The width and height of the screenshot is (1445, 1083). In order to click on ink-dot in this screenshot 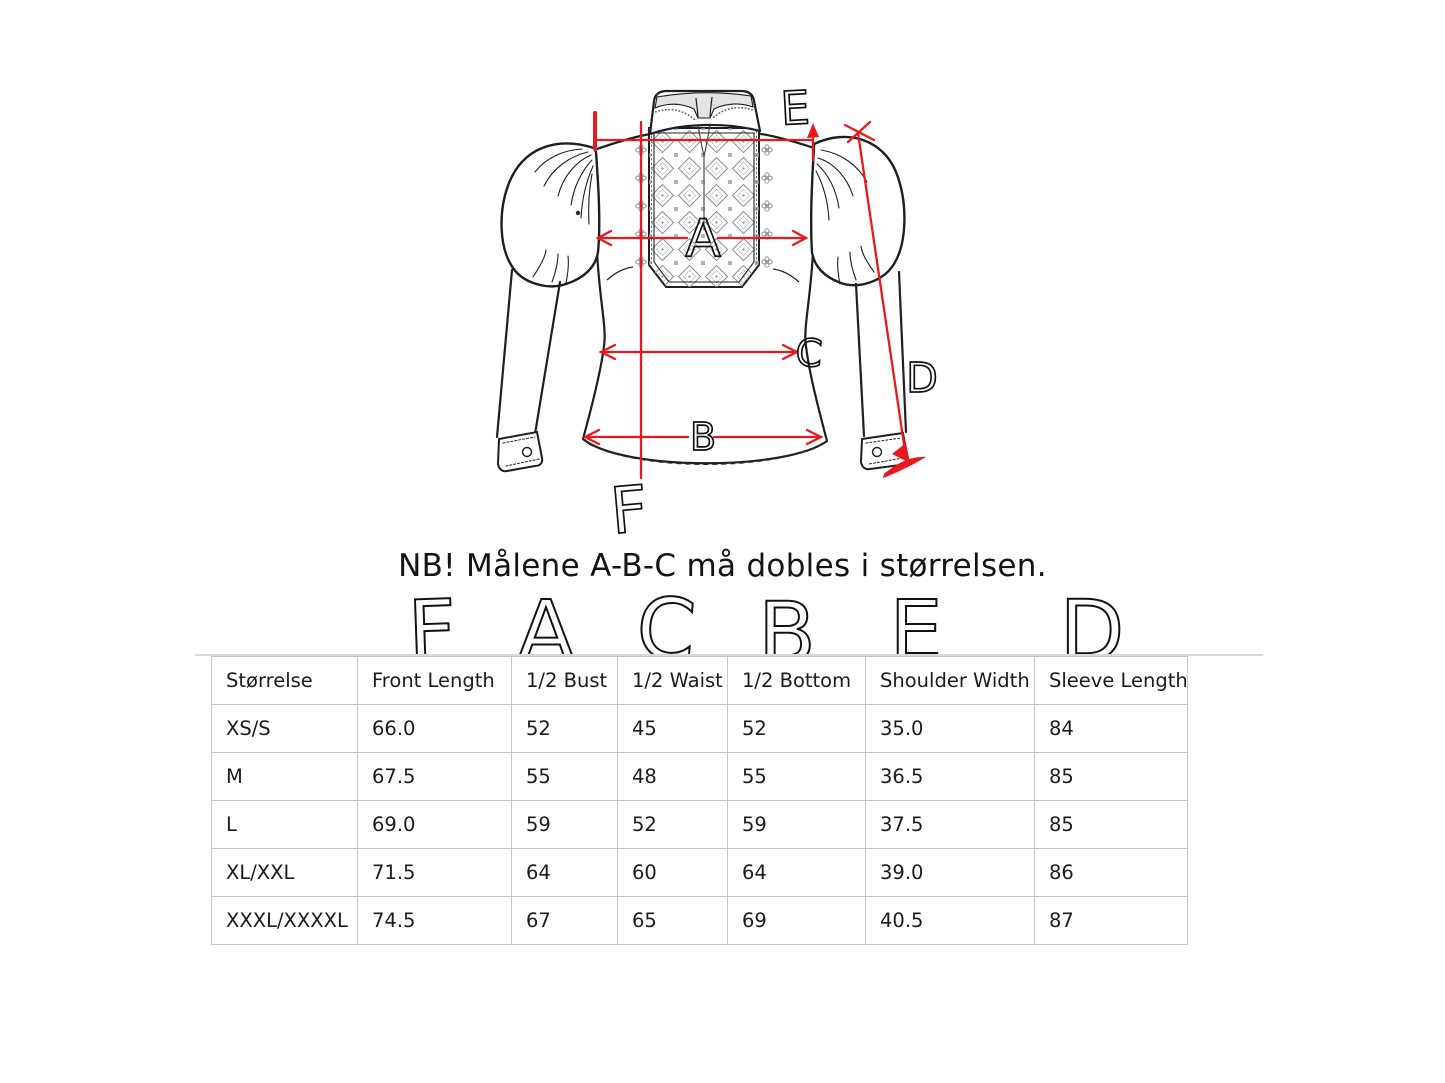, I will do `click(578, 213)`.